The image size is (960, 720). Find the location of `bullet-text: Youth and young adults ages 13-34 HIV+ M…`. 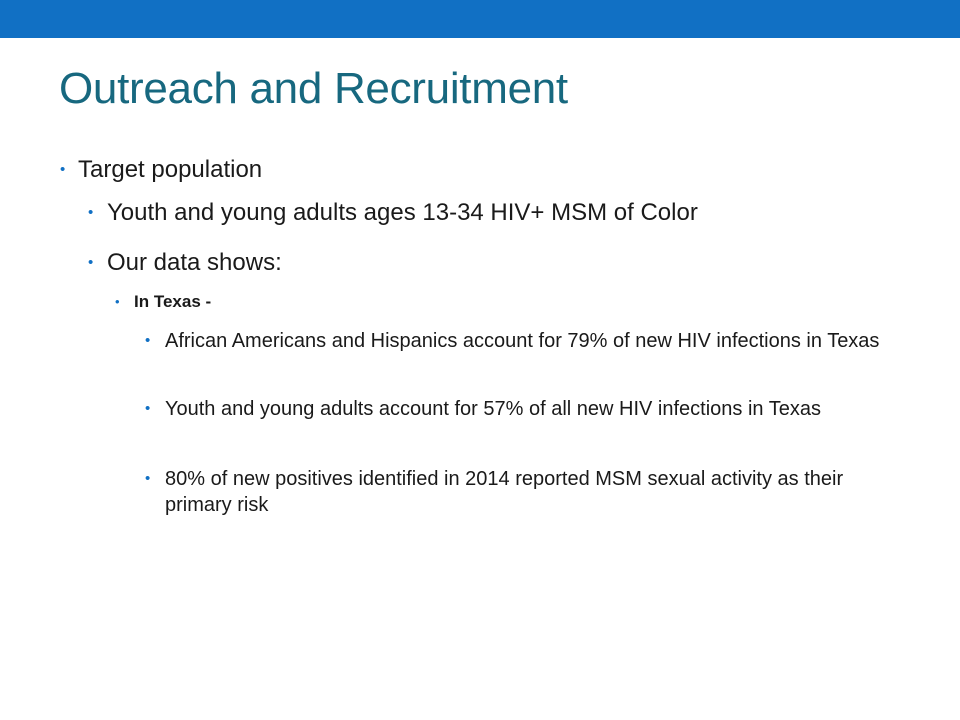

bullet-text: Youth and young adults ages 13-34 HIV+ M… is located at coordinates (402, 212).